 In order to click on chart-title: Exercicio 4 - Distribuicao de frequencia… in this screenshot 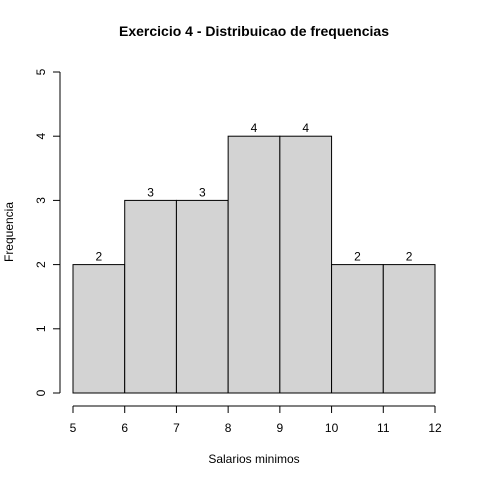, I will do `click(254, 31)`.